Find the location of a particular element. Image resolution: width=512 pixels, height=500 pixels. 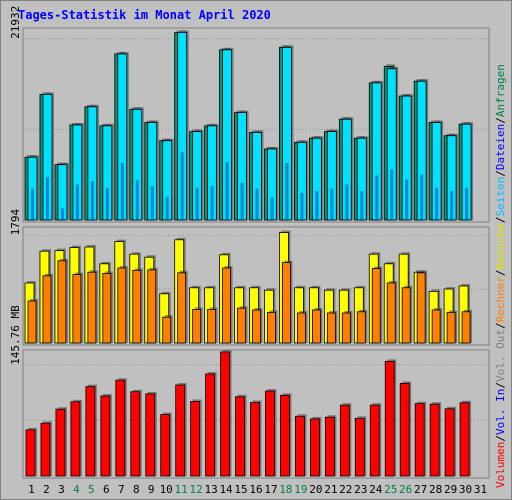

x-tick-label: 23 is located at coordinates (360, 489).